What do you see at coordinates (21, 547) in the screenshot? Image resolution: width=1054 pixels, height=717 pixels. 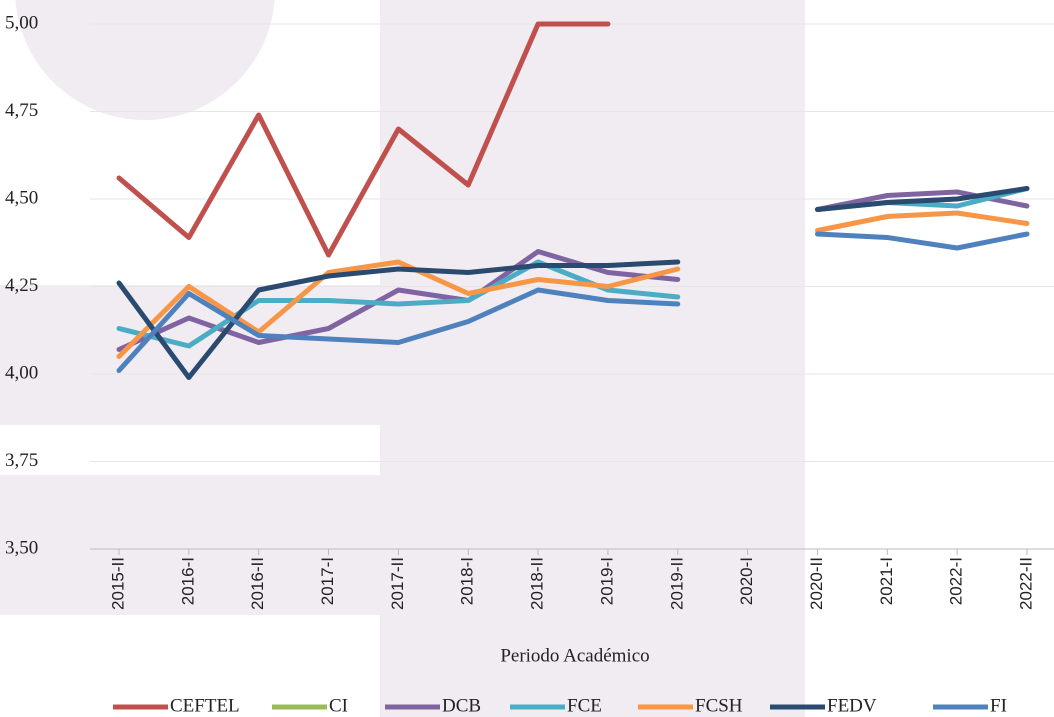 I see `y-tick-label: 3,50` at bounding box center [21, 547].